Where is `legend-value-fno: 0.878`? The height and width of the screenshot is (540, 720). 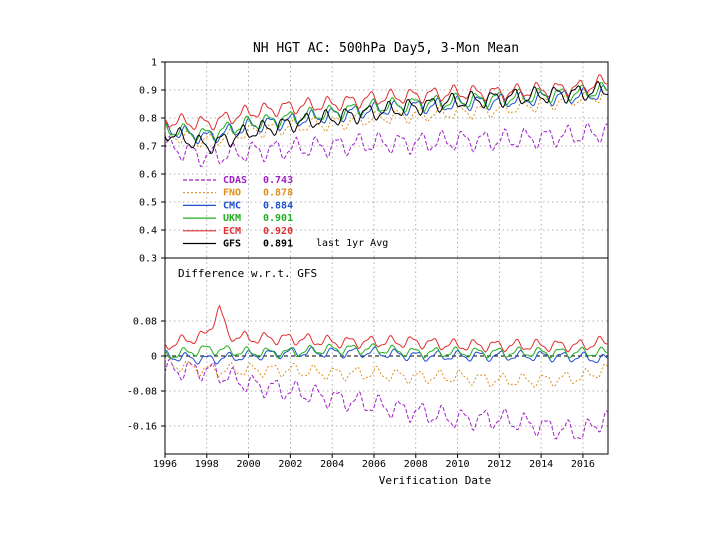
legend-value-fno: 0.878 is located at coordinates (278, 193).